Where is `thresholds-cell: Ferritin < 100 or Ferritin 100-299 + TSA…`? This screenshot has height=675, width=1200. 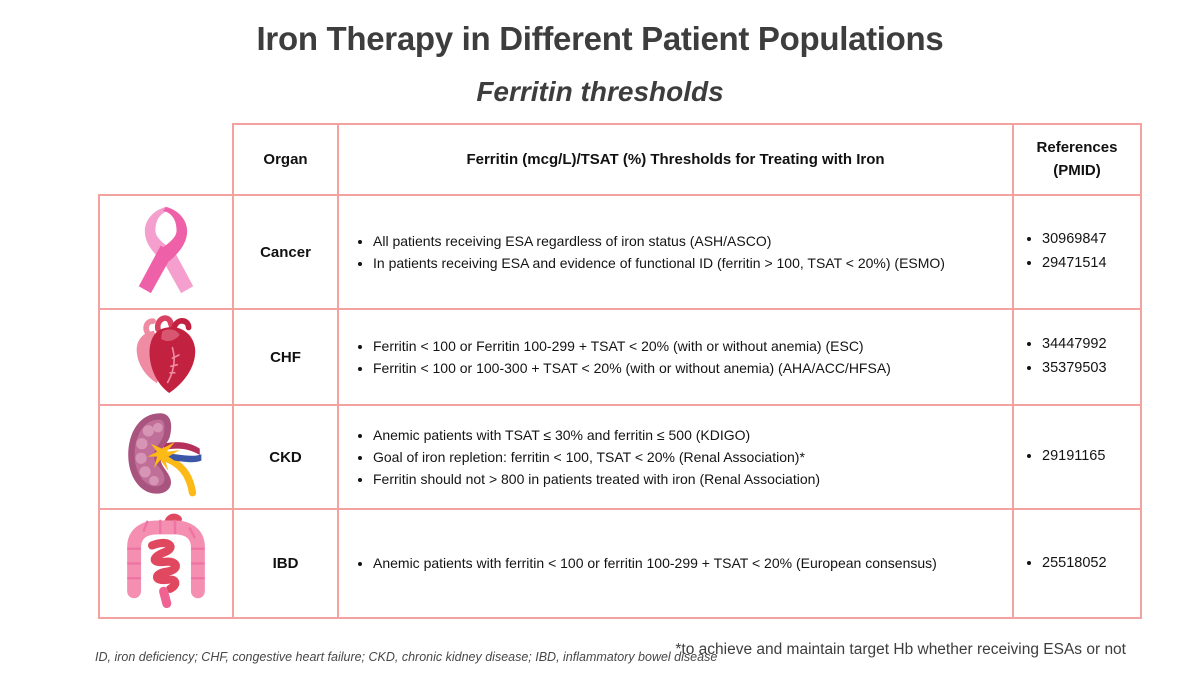
thresholds-cell: Ferritin < 100 or Ferritin 100-299 + TSA… is located at coordinates (675, 357).